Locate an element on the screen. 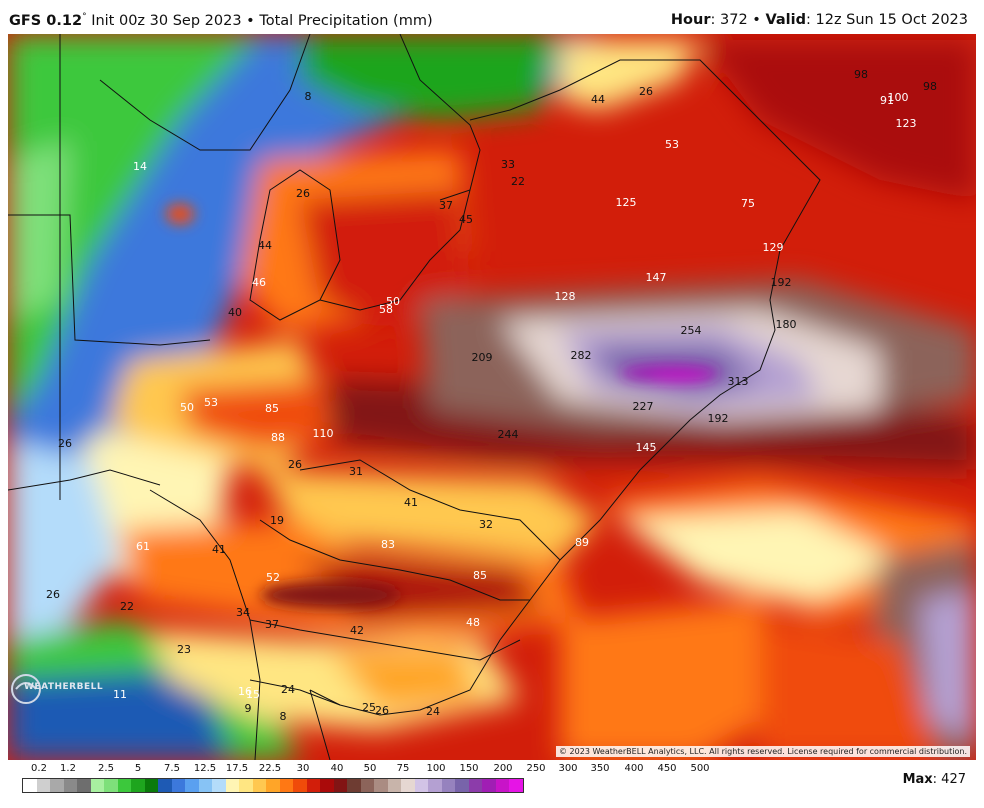 The height and width of the screenshot is (808, 984). precip-value-label: 15 is located at coordinates (253, 694).